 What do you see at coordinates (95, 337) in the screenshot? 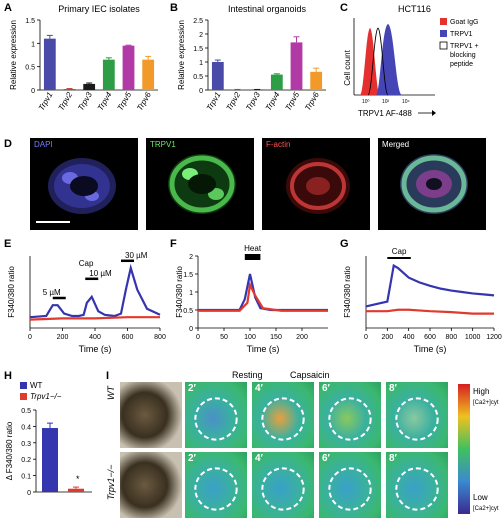
I see `chartE-xtick-label-2: 400` at bounding box center [95, 337].